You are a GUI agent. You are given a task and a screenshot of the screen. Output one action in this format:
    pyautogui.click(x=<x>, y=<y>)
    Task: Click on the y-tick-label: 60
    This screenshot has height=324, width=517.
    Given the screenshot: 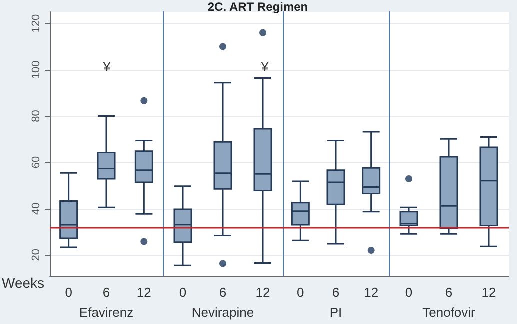 What is the action you would take?
    pyautogui.click(x=36, y=162)
    